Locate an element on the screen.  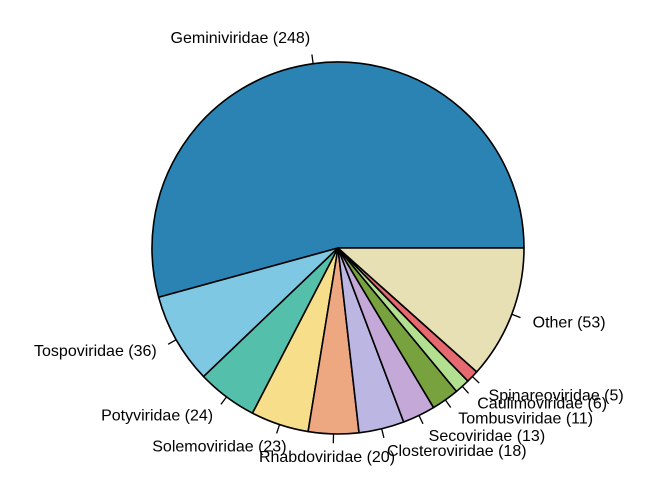
label-potyviridae: Potyviridae (24) is located at coordinates (157, 415).